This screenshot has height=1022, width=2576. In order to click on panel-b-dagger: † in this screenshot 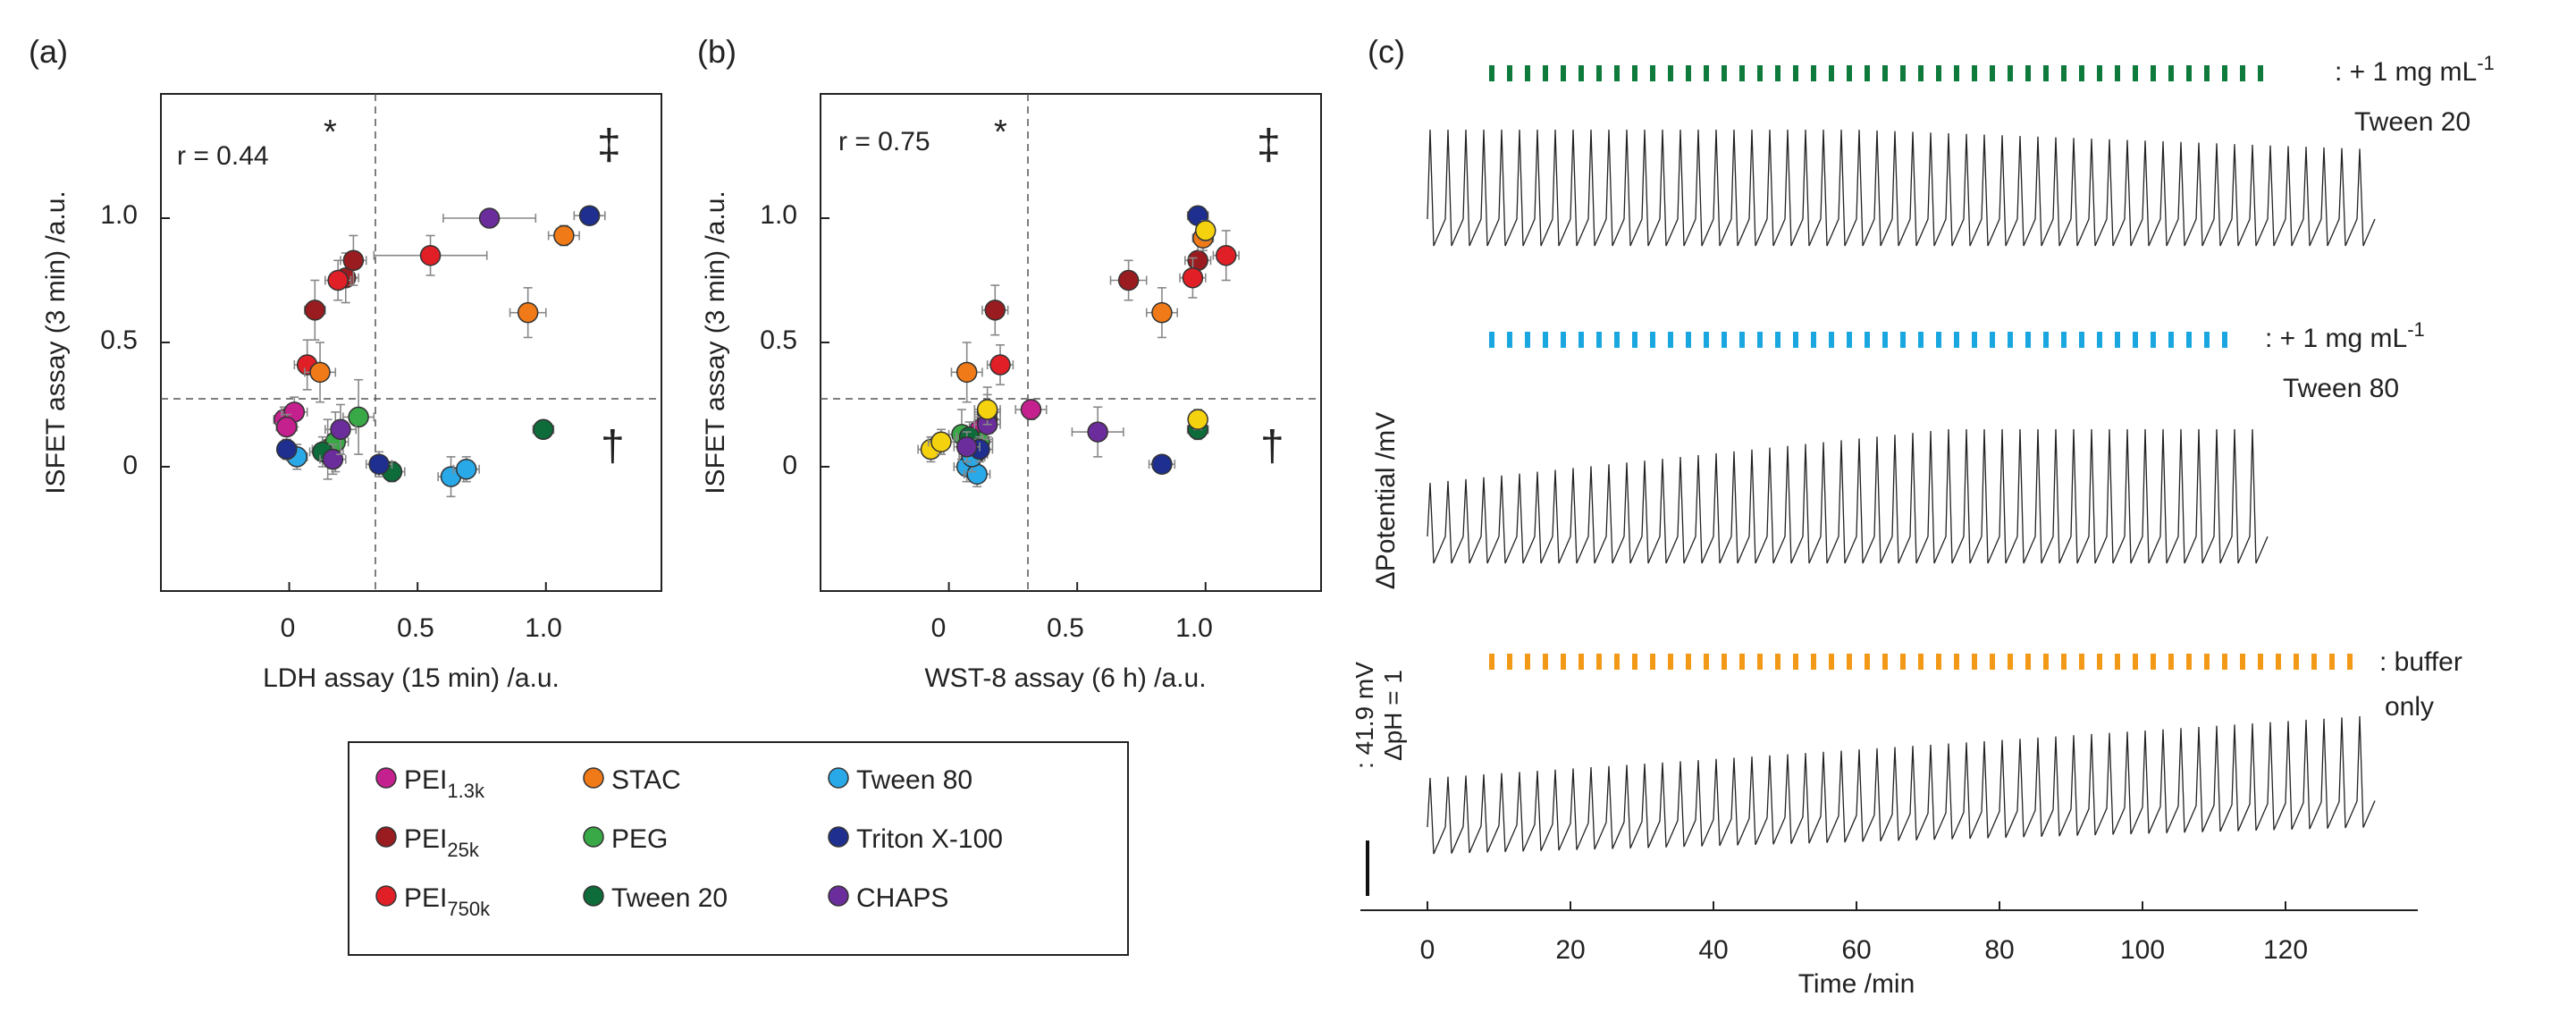, I will do `click(1272, 446)`.